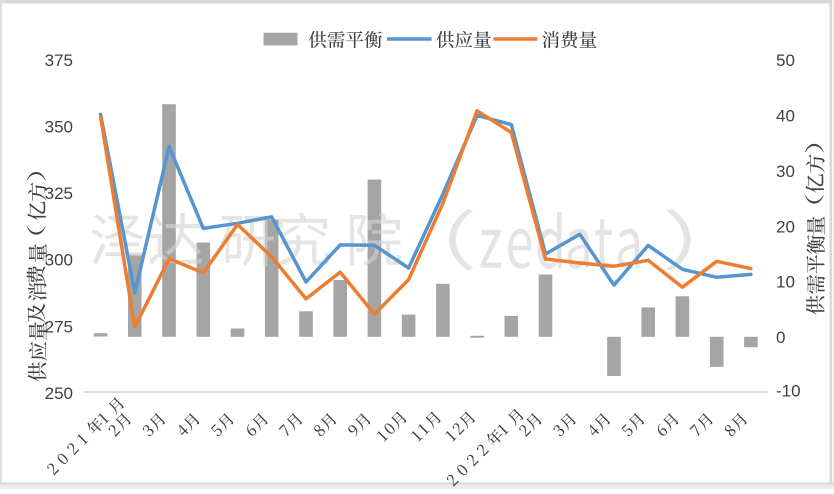 This screenshot has height=494, width=834. I want to click on svg-text: 300, so click(59, 260).